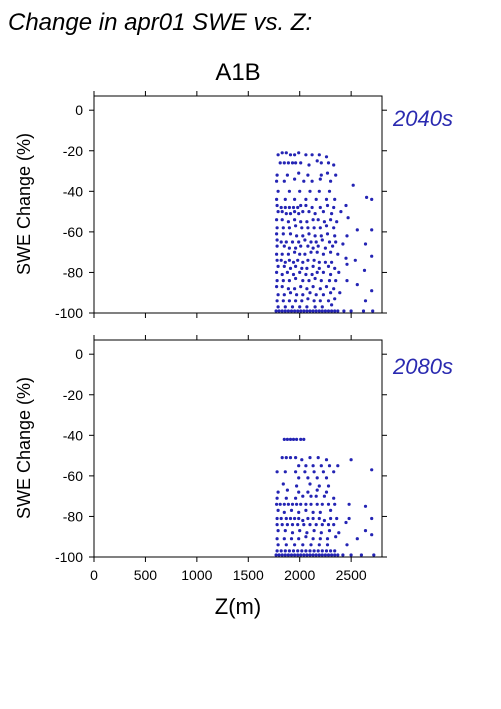  What do you see at coordinates (69, 557) in the screenshot?
I see `y-tick-label: -100` at bounding box center [69, 557].